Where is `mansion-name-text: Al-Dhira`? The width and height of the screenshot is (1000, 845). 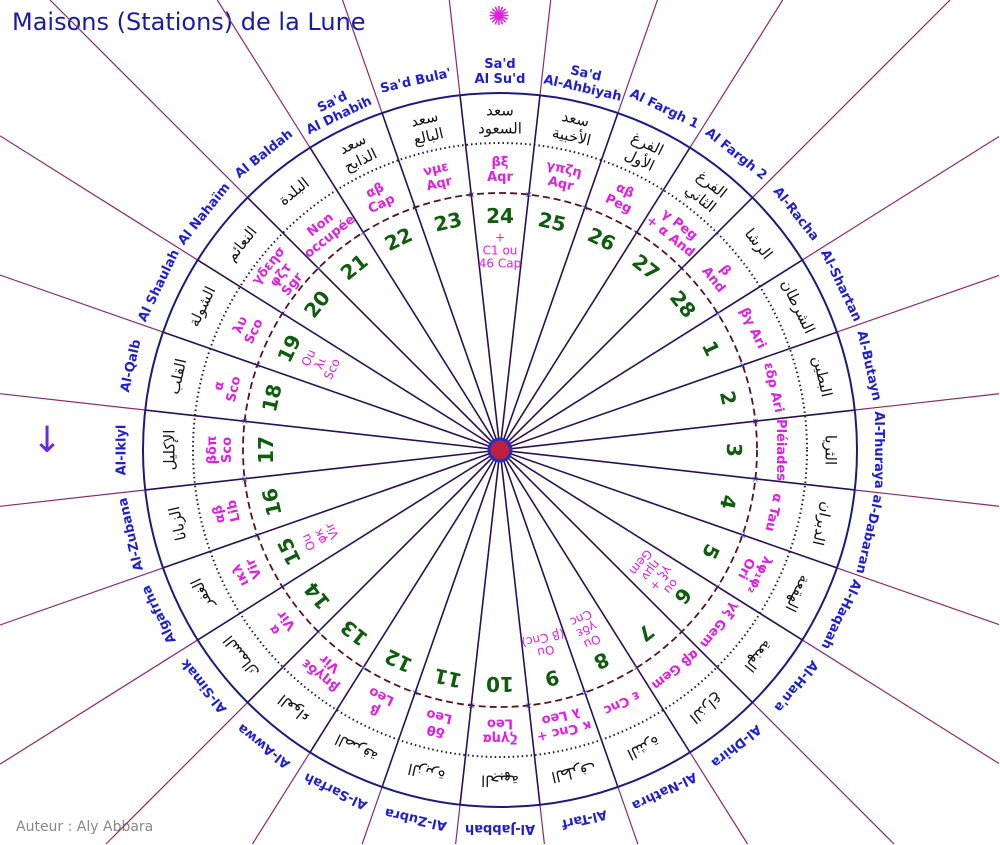 mansion-name-text: Al-Dhira is located at coordinates (736, 745).